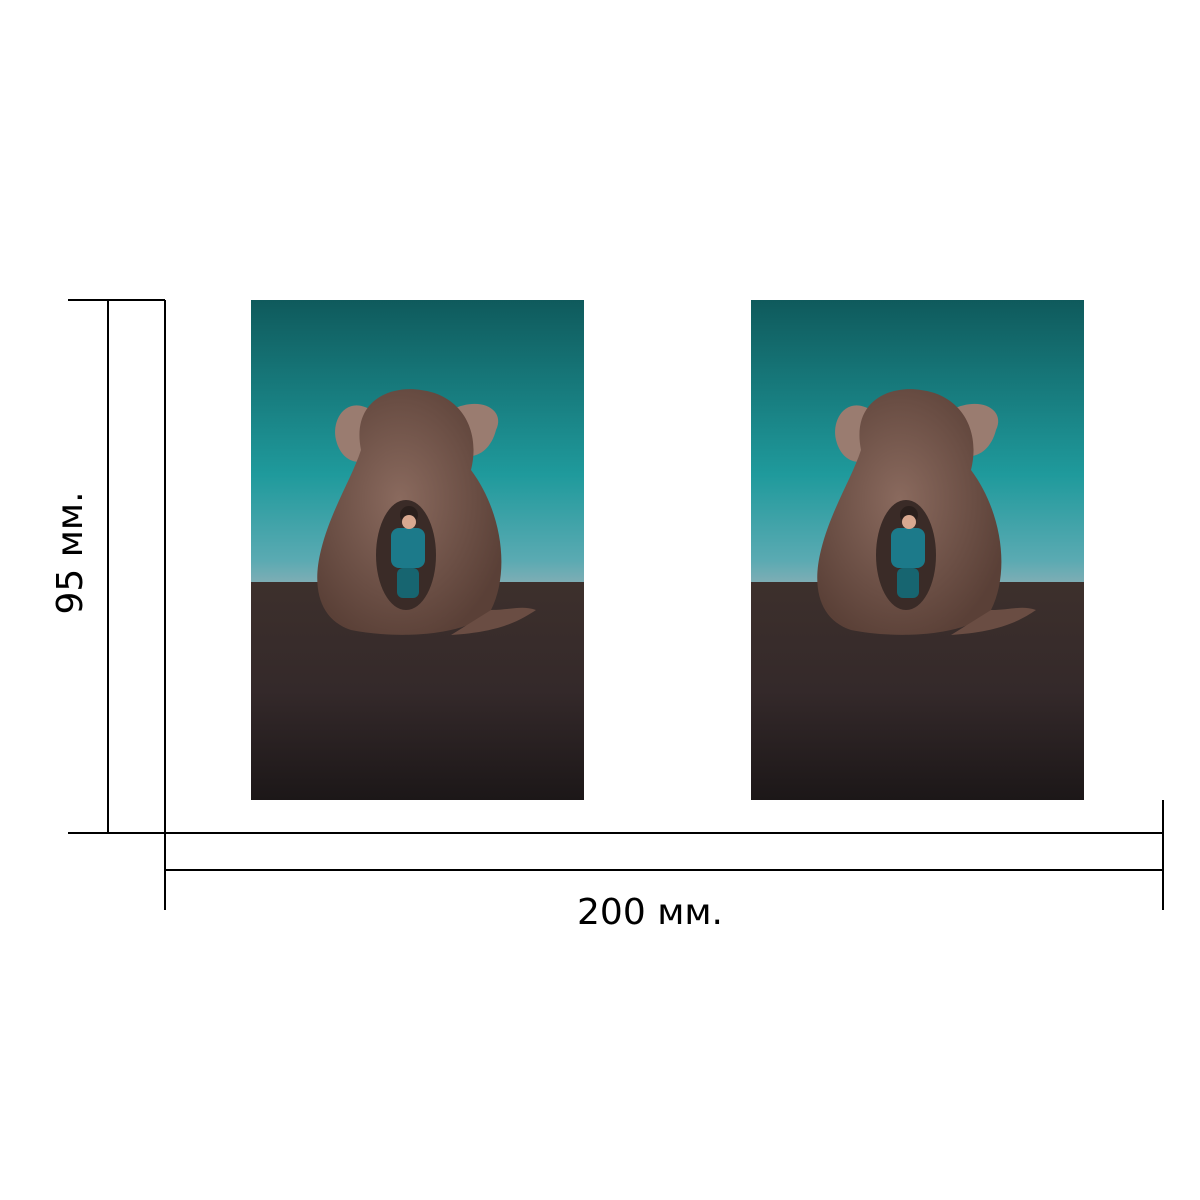  I want to click on width-label: 200 мм., so click(650, 912).